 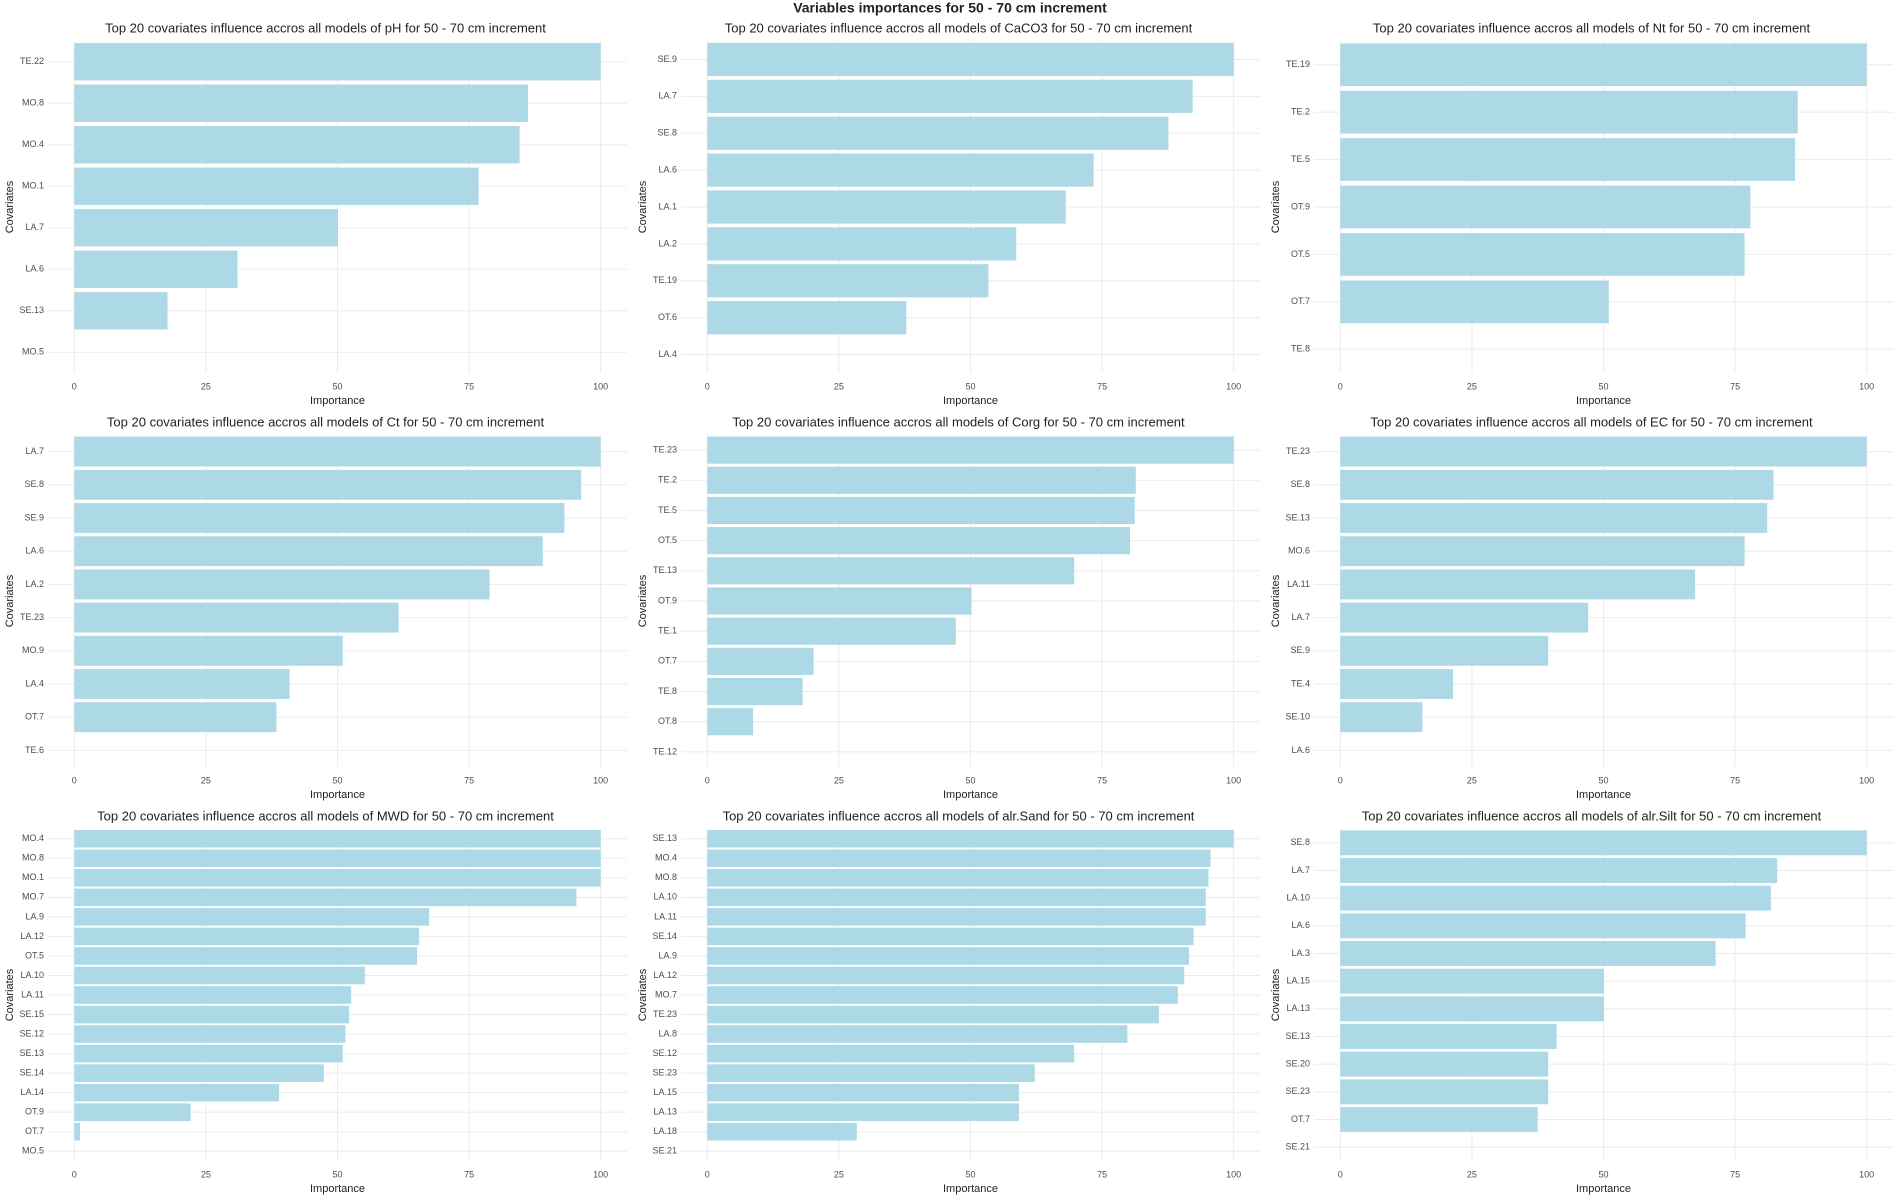 I want to click on y-tick-label: MO.6, so click(x=1299, y=551).